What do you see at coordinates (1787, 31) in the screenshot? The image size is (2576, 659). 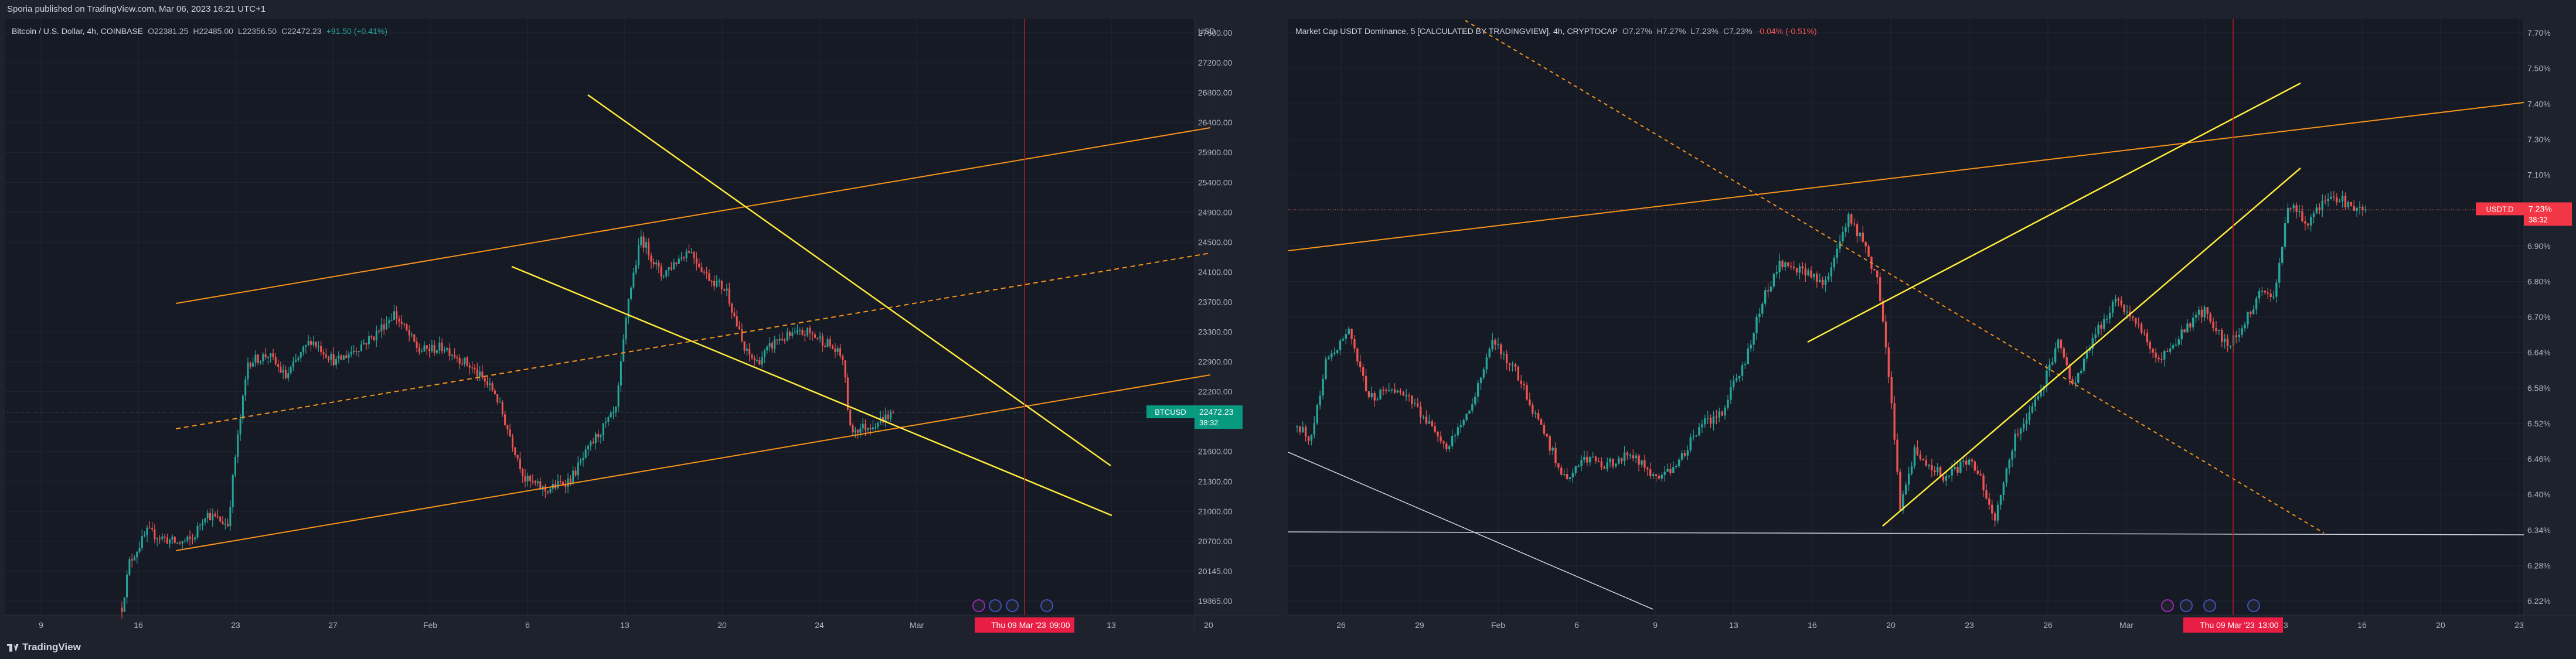 I see `legend-part: -0.04% (-0.51%)` at bounding box center [1787, 31].